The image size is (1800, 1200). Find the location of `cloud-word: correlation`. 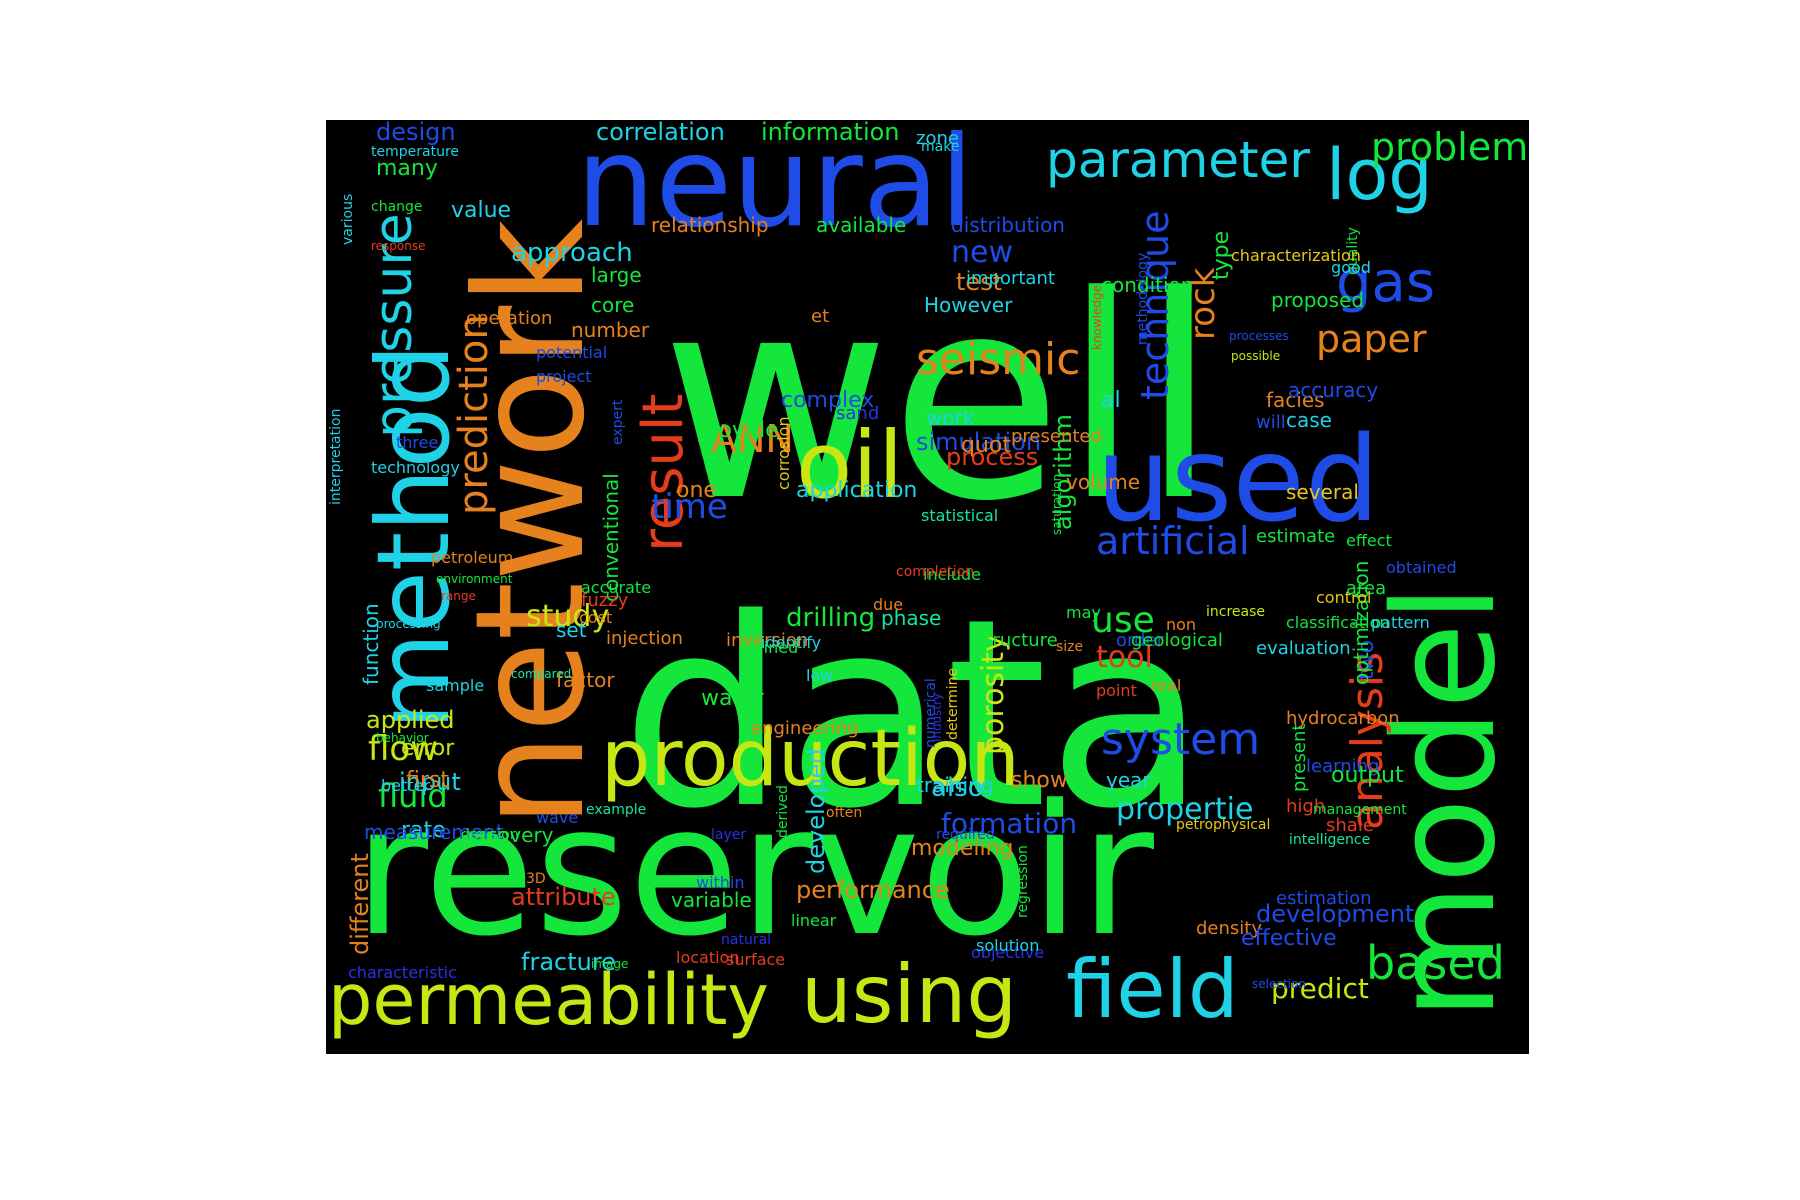

cloud-word: correlation is located at coordinates (660, 133).